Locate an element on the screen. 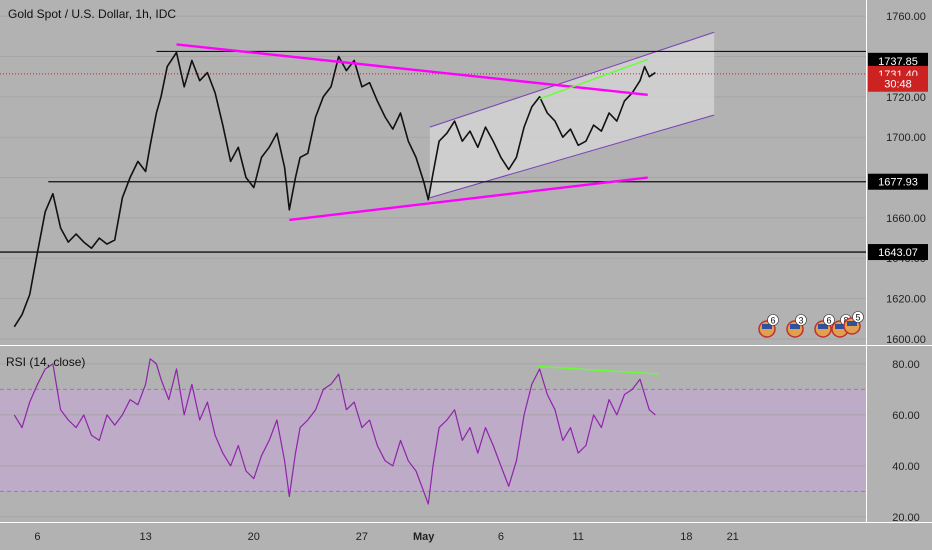 Image resolution: width=932 pixels, height=550 pixels. time-tick-label: 11 is located at coordinates (577, 537).